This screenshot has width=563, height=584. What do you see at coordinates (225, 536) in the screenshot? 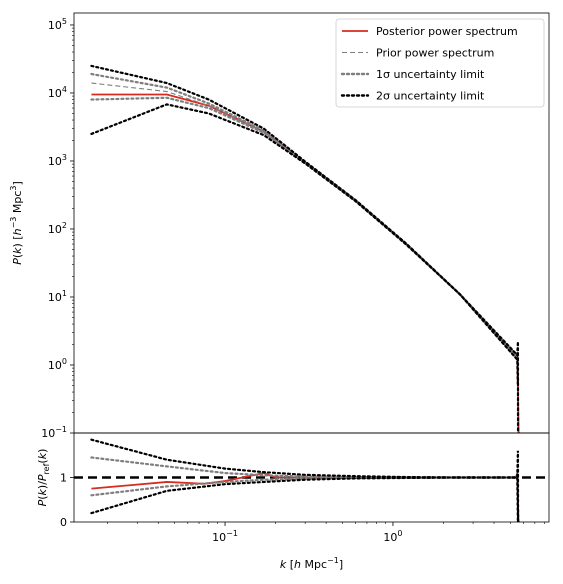
I see `x-tick-label: 10⁻¹` at bounding box center [225, 536].